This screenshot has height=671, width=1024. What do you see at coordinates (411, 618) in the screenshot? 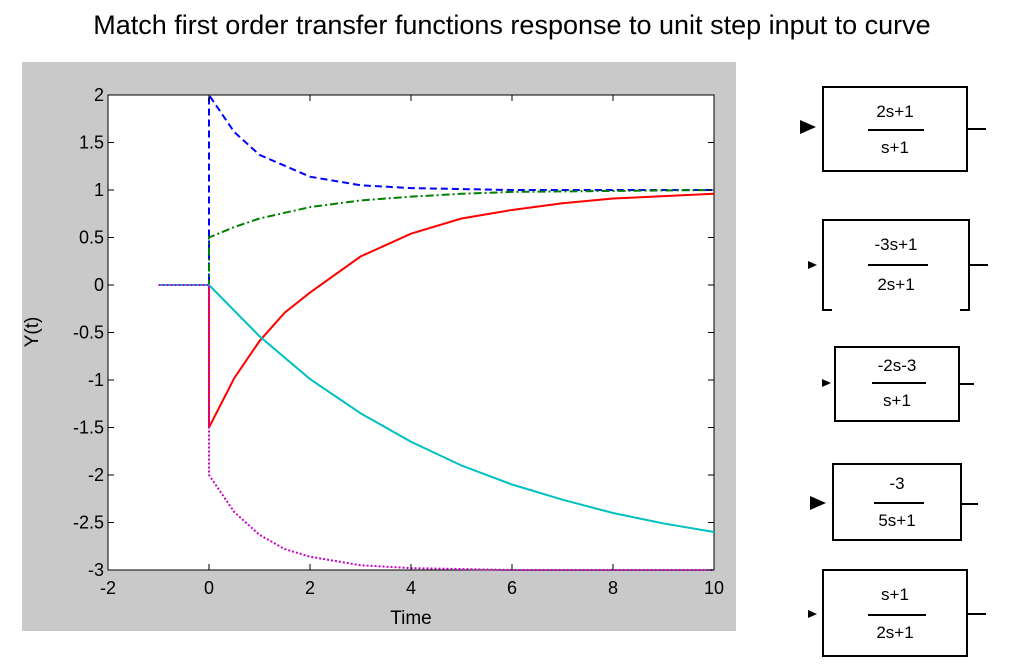
I see `x-axis-label: Time` at bounding box center [411, 618].